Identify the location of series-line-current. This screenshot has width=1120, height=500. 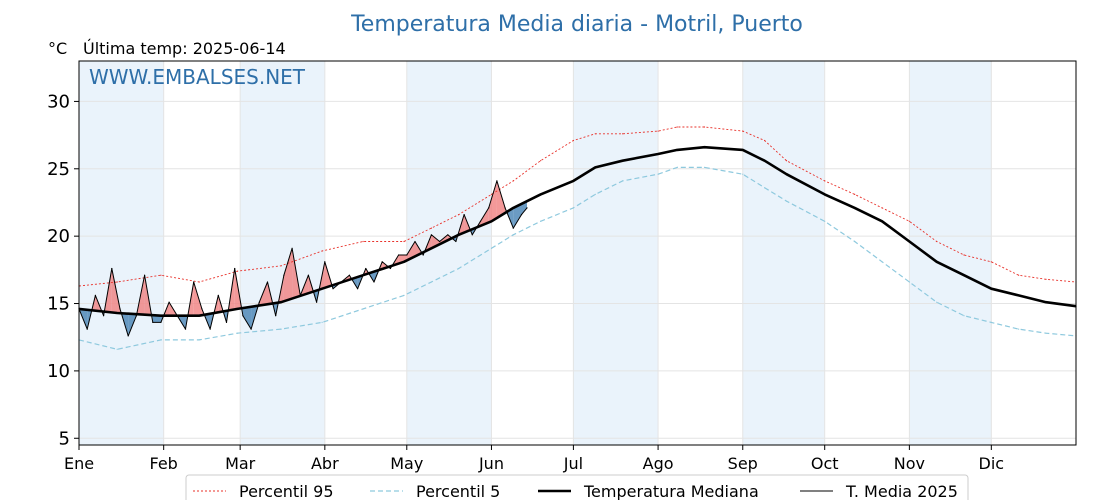
(303, 258).